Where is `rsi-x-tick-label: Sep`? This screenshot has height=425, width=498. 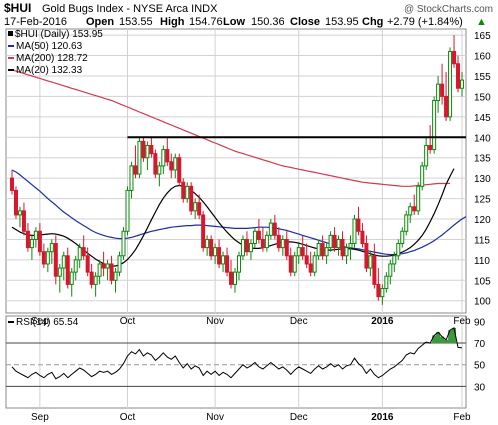
rsi-x-tick-label: Sep is located at coordinates (40, 417).